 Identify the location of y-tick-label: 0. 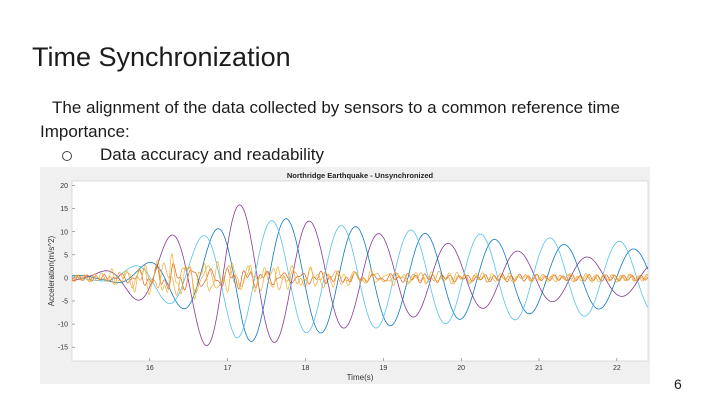
(66, 278).